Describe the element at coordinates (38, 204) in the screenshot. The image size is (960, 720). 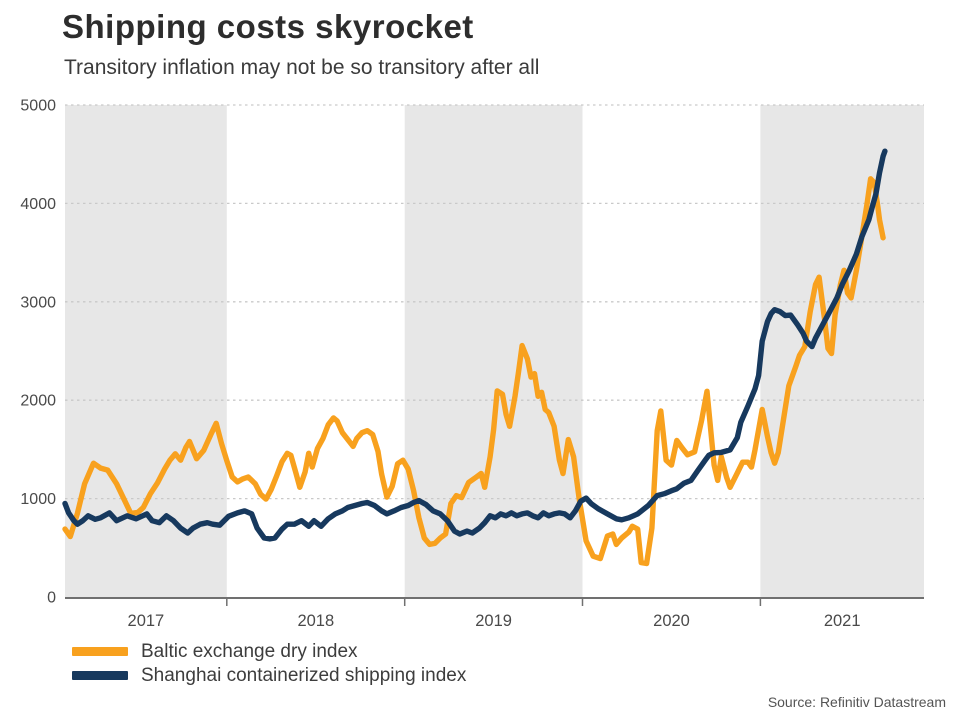
I see `y-tick-label-4000: 4000` at that location.